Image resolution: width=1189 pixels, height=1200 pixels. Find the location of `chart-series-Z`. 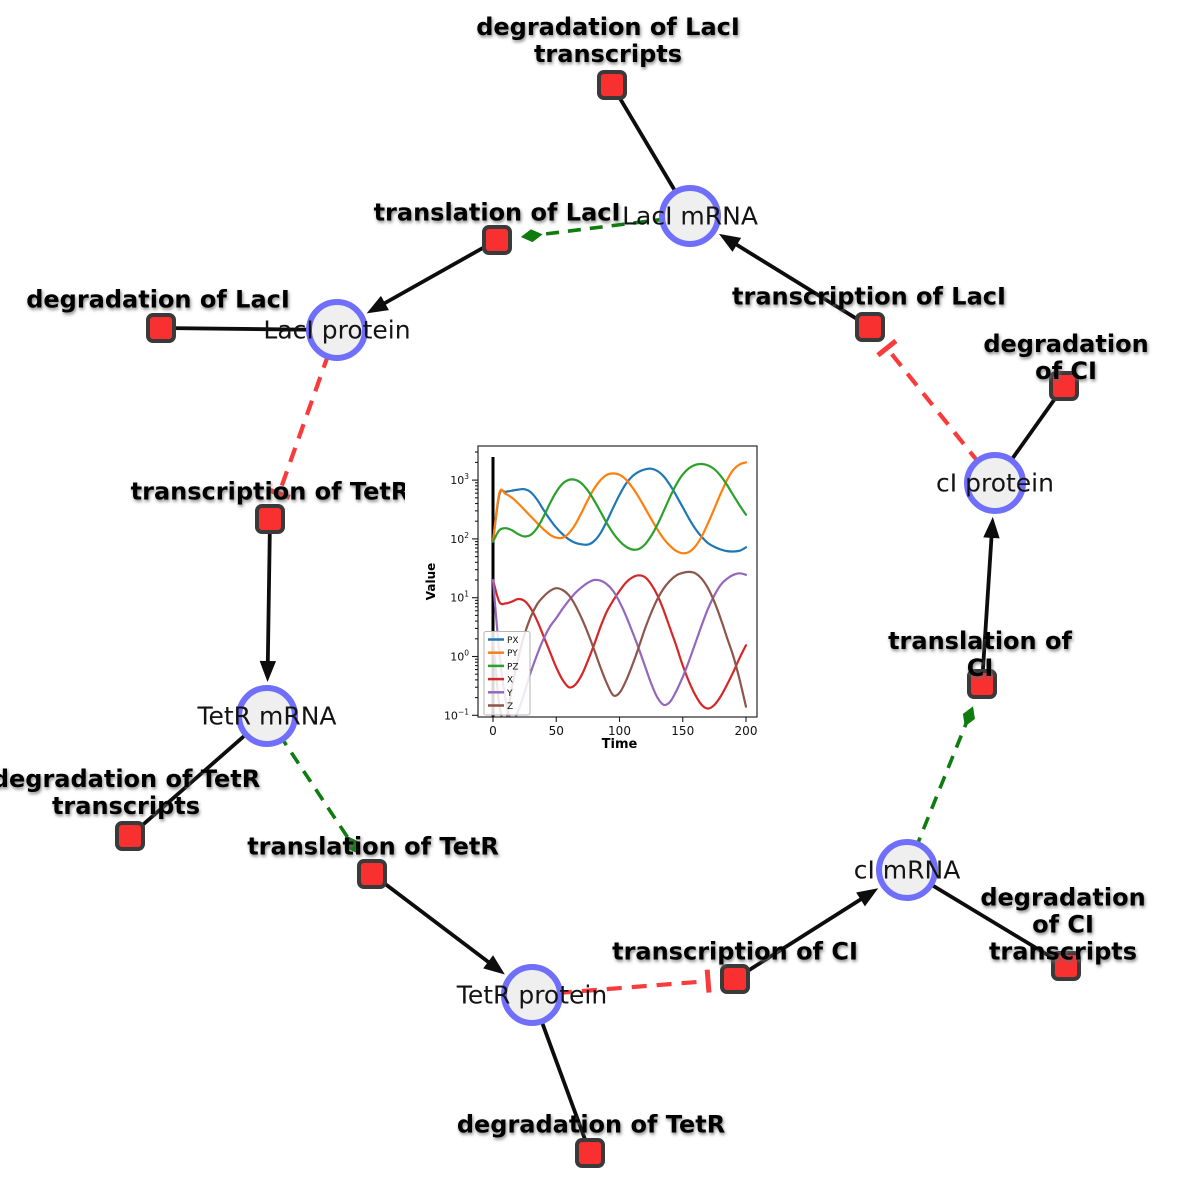

chart-series-Z is located at coordinates (619, 643).